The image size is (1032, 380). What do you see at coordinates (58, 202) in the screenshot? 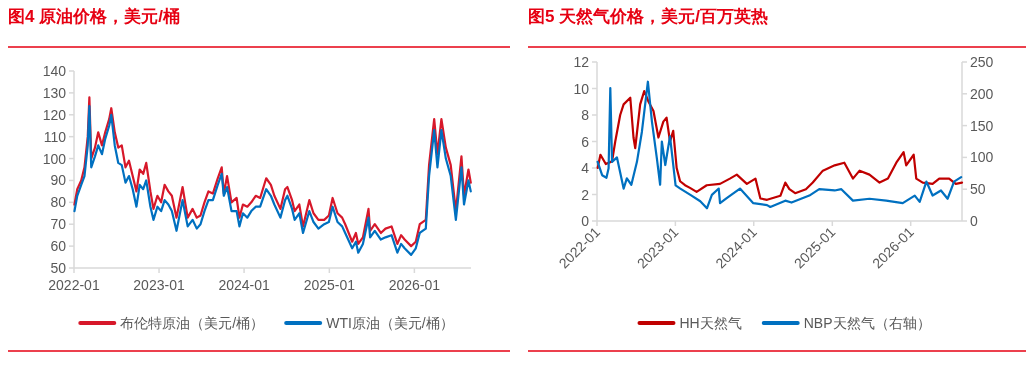
I see `y-tick-label: 80` at bounding box center [58, 202].